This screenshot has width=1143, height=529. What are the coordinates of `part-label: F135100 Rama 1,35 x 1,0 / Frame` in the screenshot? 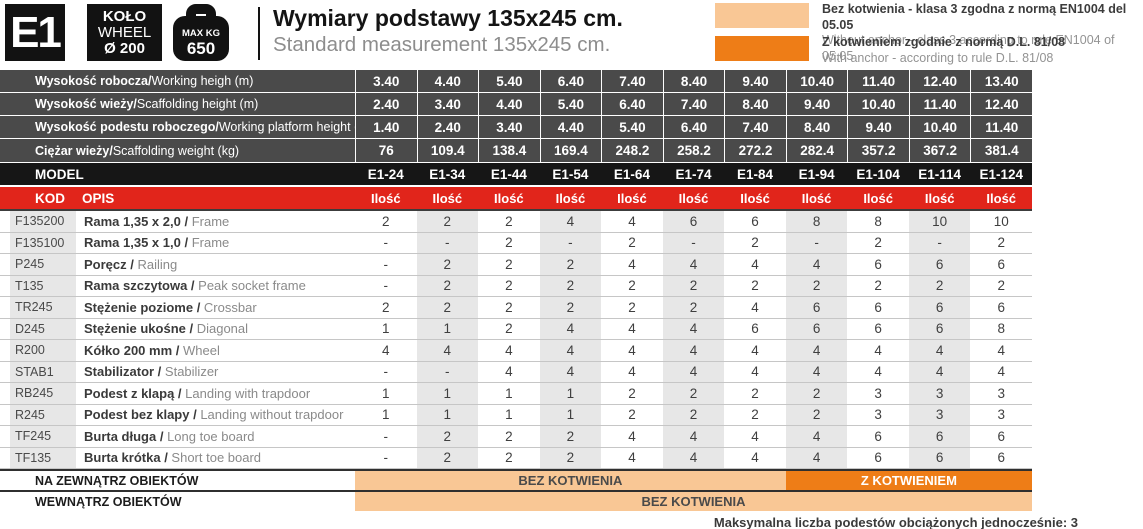 It's located at (177, 242).